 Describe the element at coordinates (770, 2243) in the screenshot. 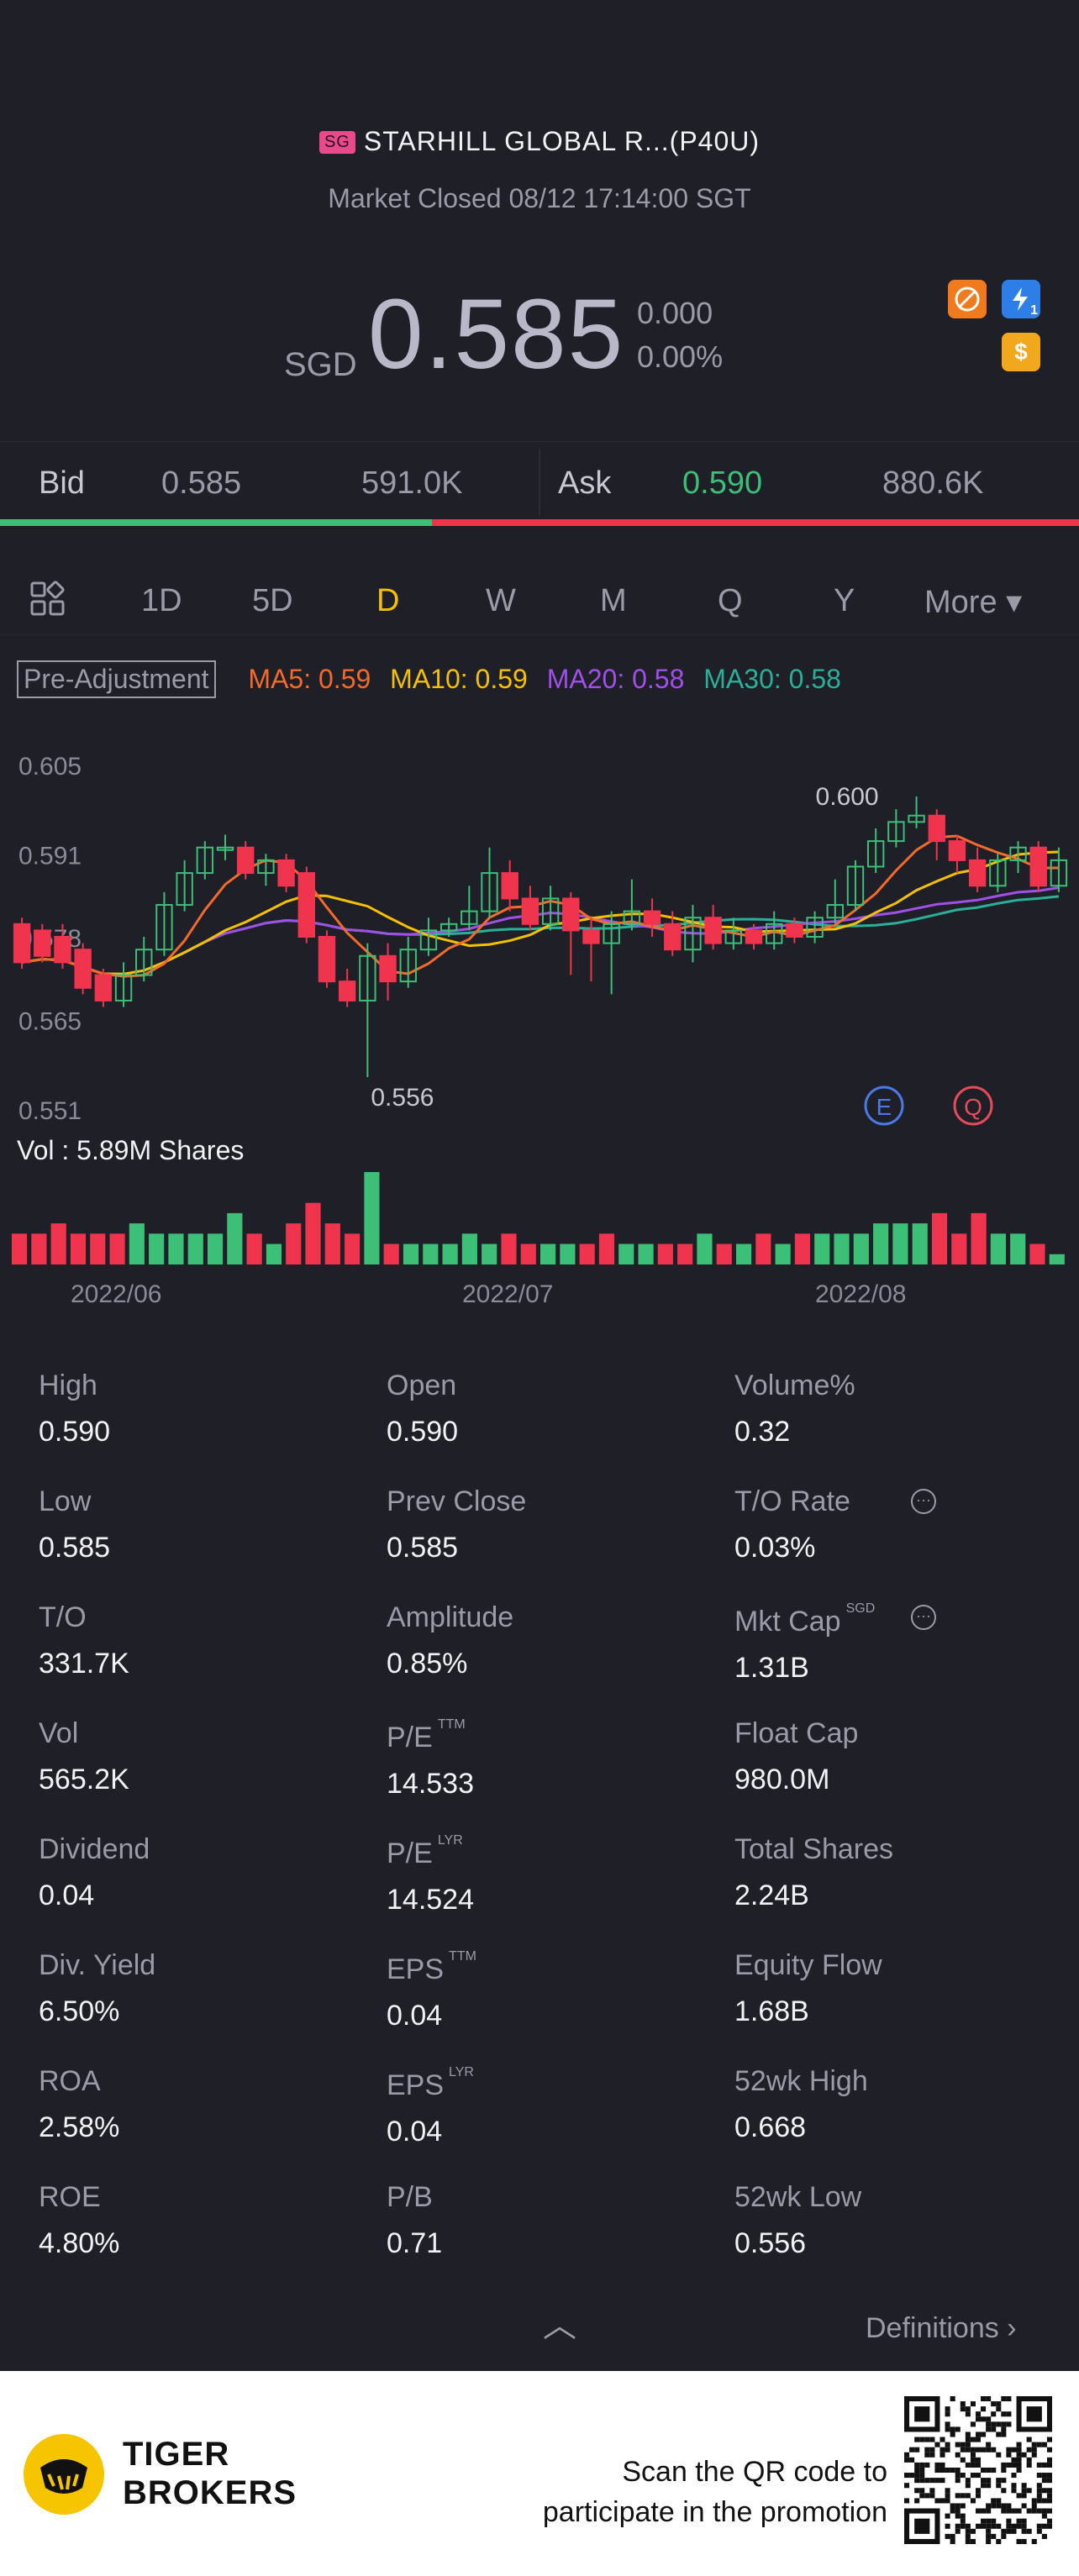

I see `stat-value: 0.556` at that location.